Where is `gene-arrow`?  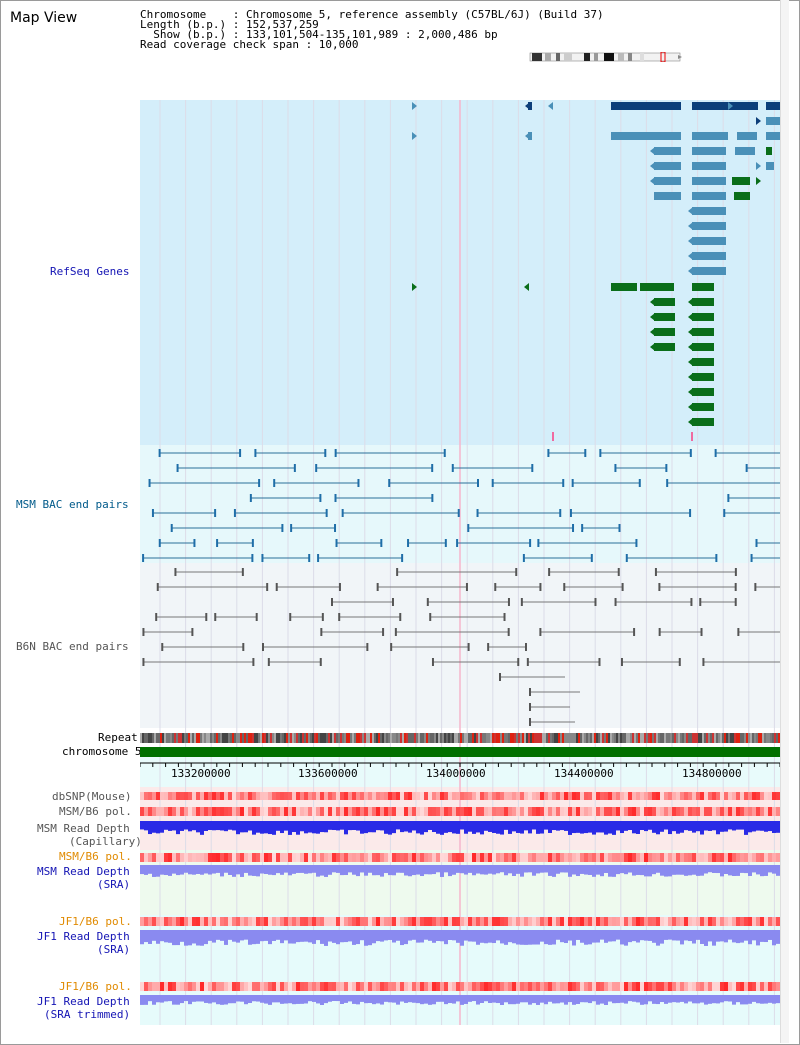 gene-arrow is located at coordinates (690, 211).